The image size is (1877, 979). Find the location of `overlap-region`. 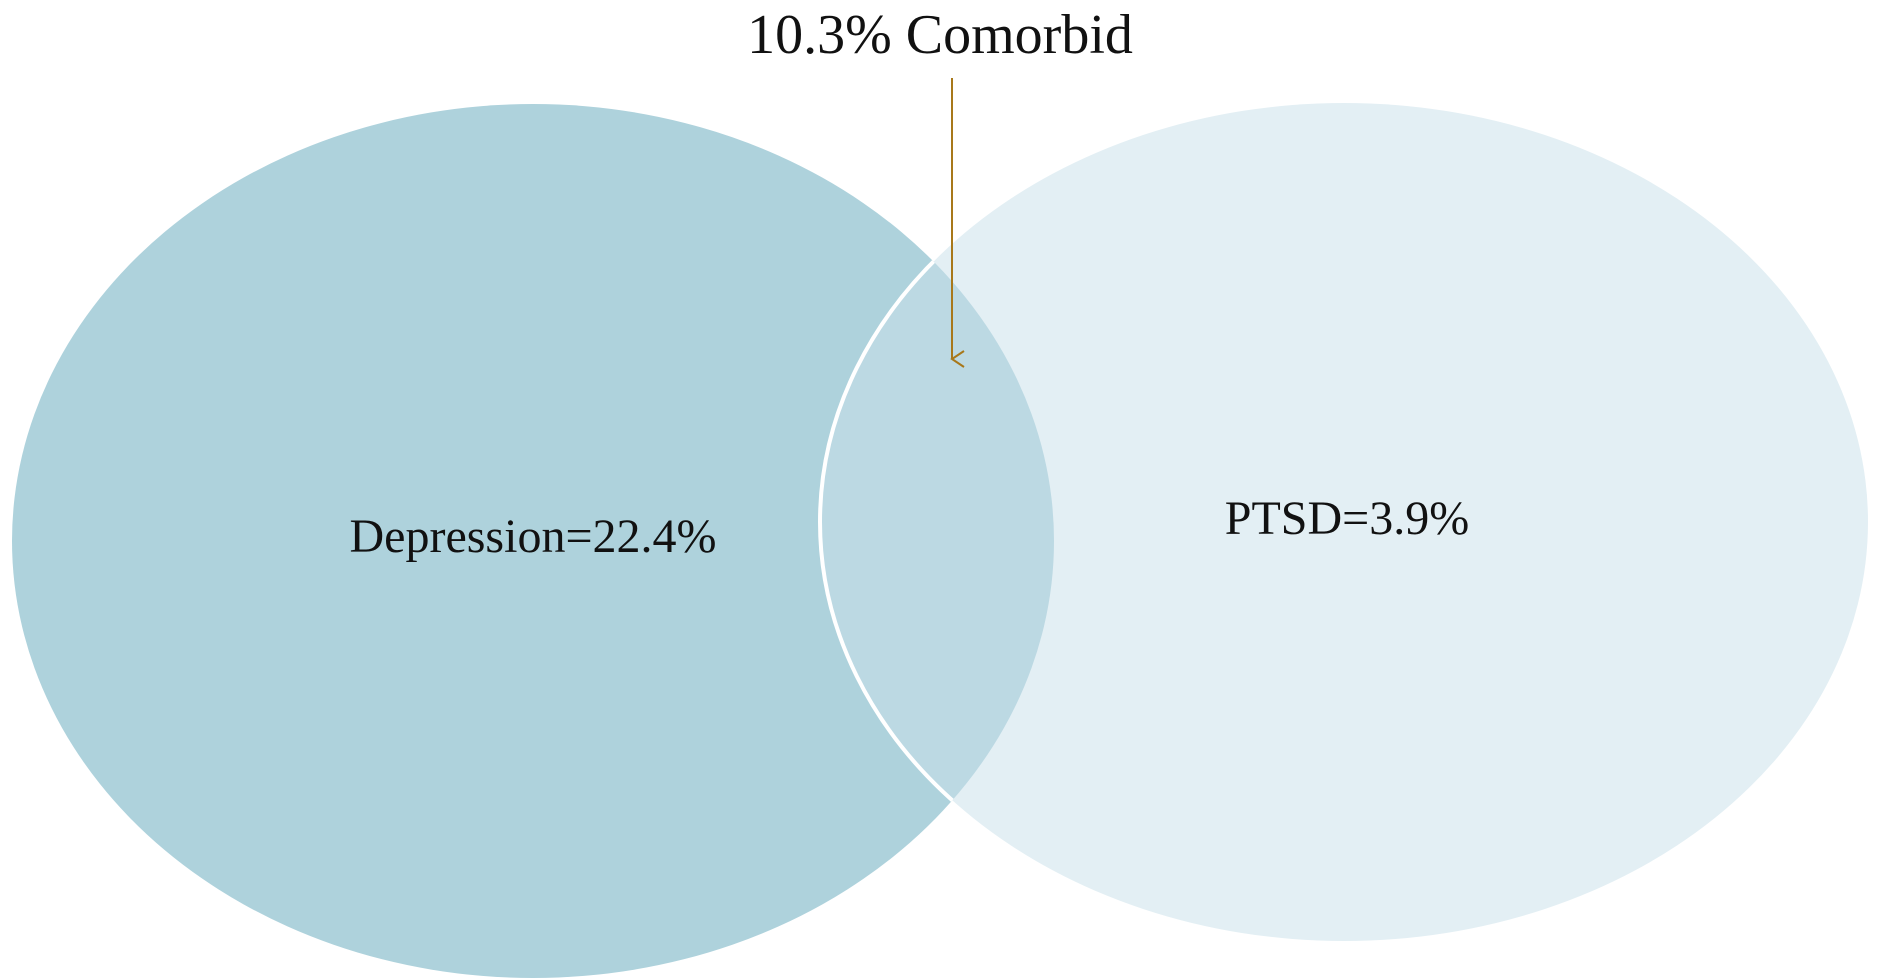

overlap-region is located at coordinates (936, 523).